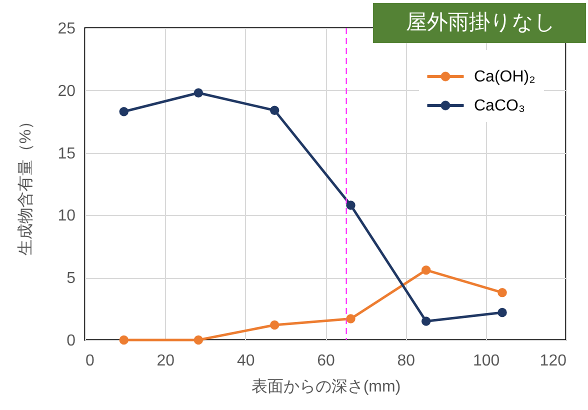 The width and height of the screenshot is (588, 410). Describe the element at coordinates (406, 361) in the screenshot. I see `x-tick-label: 80` at that location.